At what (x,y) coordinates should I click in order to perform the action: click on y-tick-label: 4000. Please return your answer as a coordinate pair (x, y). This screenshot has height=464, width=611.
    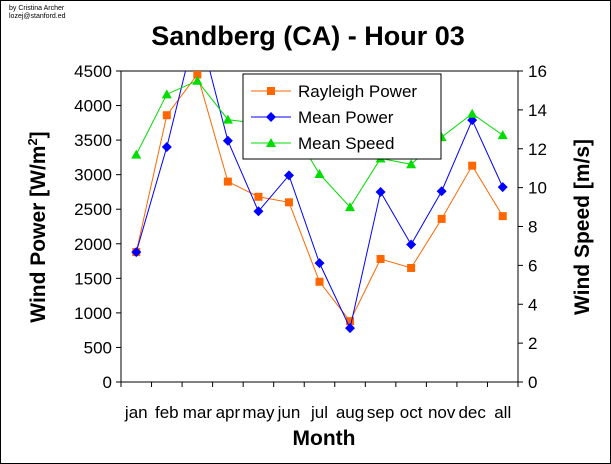
    Looking at the image, I should click on (93, 106).